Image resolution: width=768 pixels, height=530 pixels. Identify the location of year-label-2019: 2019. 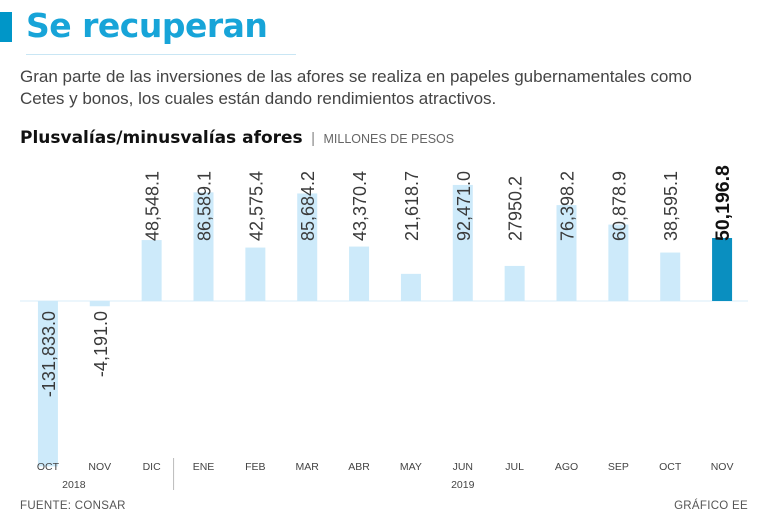
(463, 485).